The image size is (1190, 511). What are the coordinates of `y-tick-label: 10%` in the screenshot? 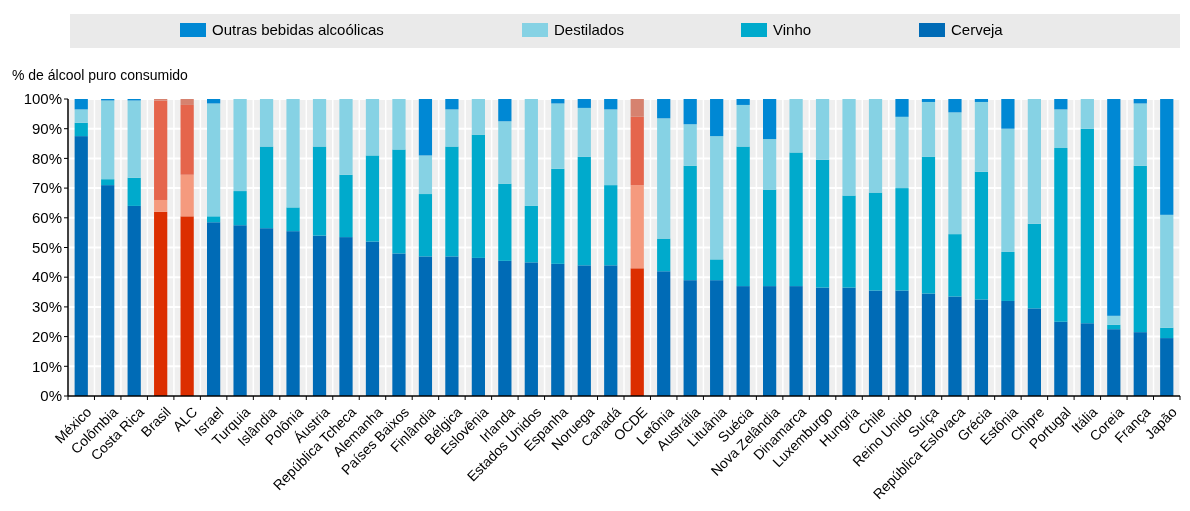 It's located at (46, 366).